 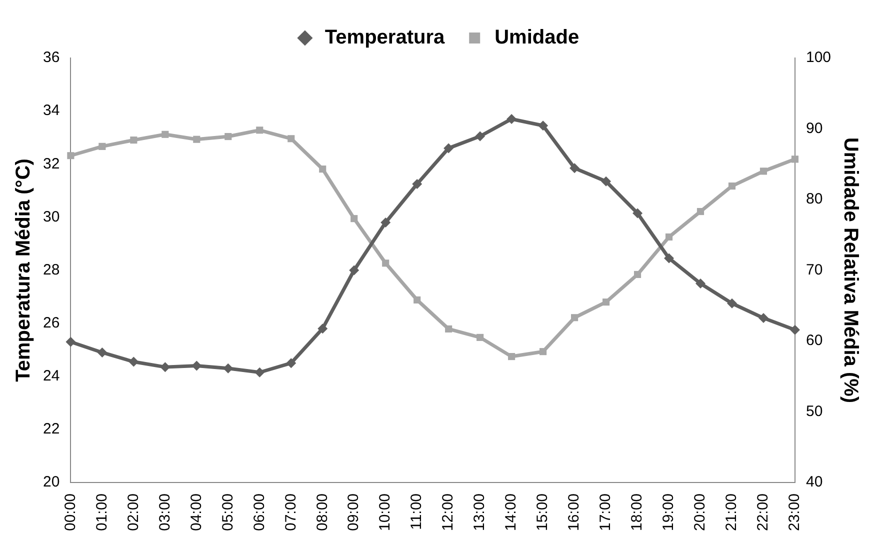 I want to click on x-tick-label: 01:00, so click(x=101, y=512).